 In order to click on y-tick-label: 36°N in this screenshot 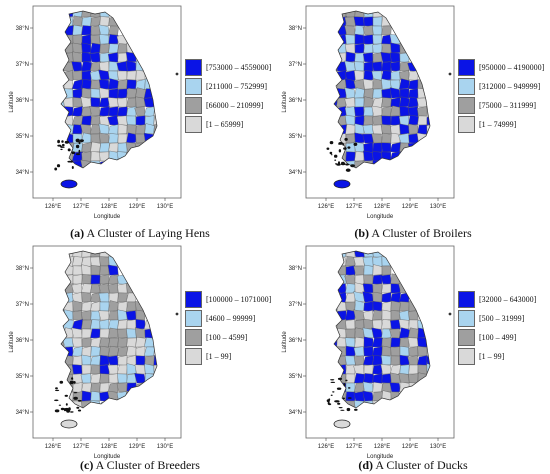, I will do `click(295, 101)`.